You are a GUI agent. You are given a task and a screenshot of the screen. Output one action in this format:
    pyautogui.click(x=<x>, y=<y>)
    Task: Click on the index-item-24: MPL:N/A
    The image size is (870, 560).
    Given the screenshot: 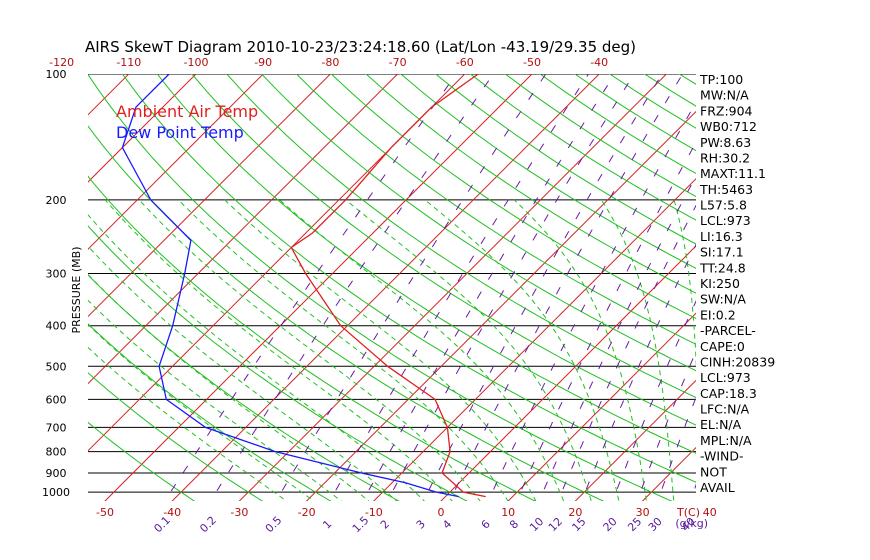 What is the action you would take?
    pyautogui.click(x=726, y=440)
    